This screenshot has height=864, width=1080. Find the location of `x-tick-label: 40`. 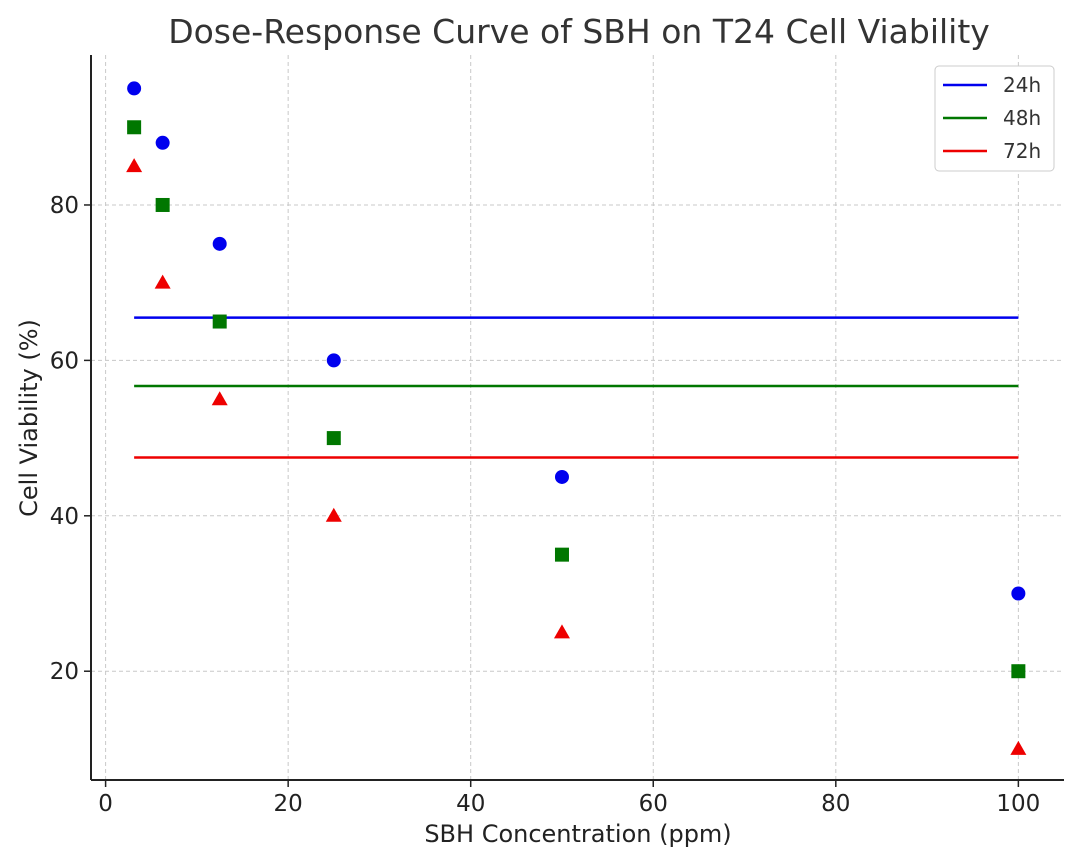

x-tick-label: 40 is located at coordinates (470, 804).